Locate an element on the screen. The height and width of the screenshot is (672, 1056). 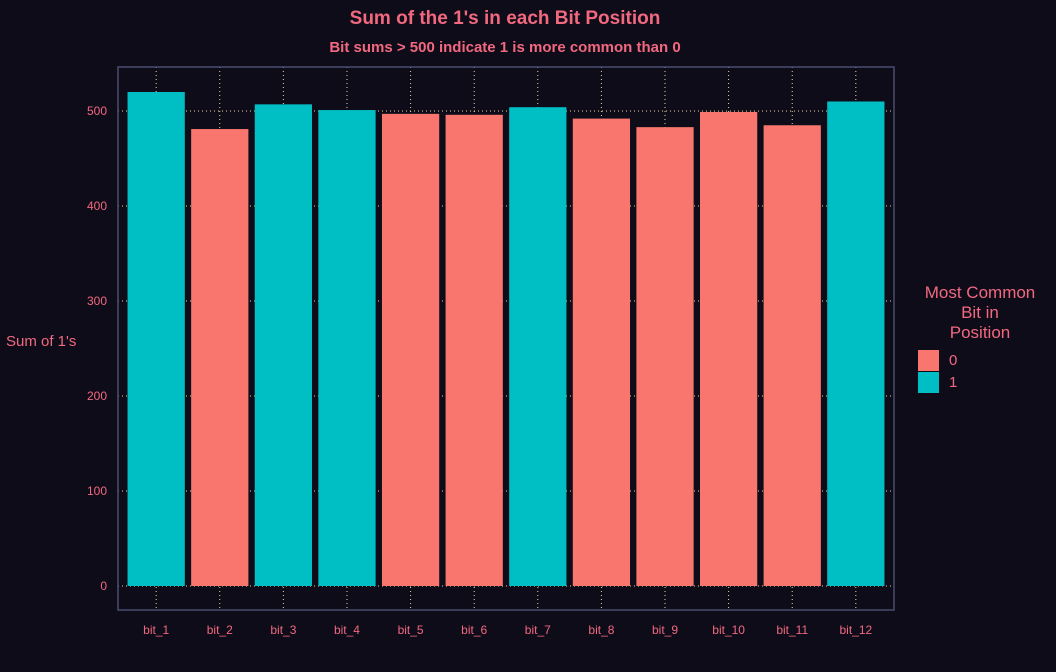
legend-title: Most Common Bit in Position is located at coordinates (980, 313).